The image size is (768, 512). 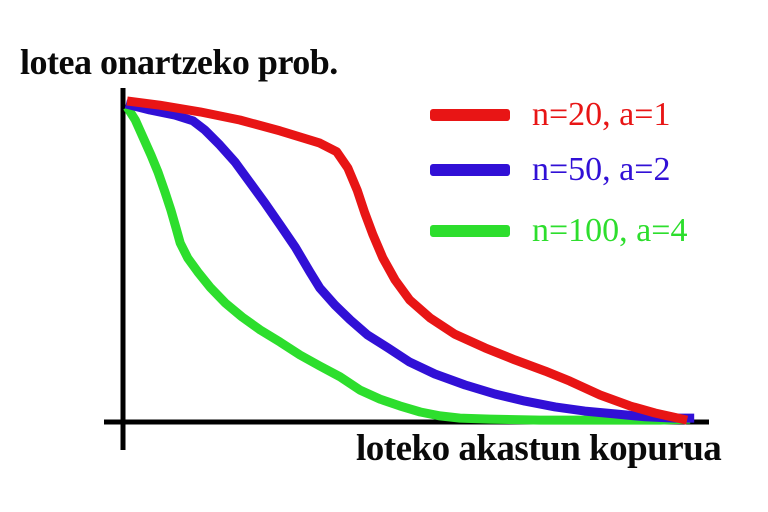 I want to click on legend-item-n50-a2: n=50, a=2, so click(x=550, y=170).